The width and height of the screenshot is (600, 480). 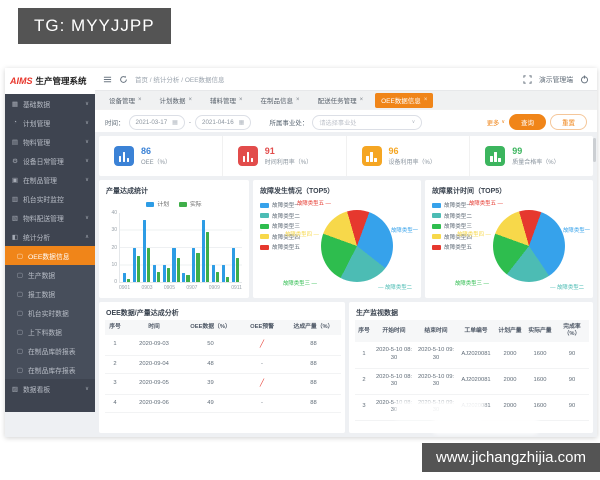 I want to click on legend-item: 实际, so click(x=190, y=203).